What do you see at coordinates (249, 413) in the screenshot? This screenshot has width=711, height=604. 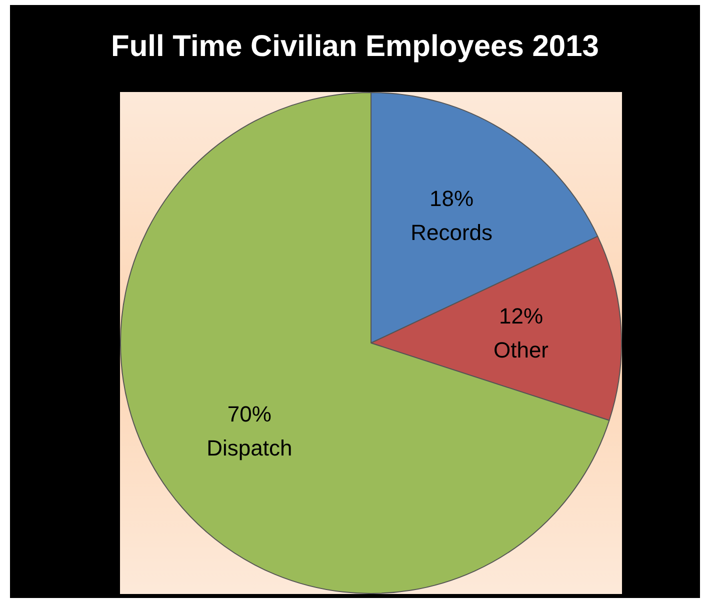 I see `data-label: 70%` at bounding box center [249, 413].